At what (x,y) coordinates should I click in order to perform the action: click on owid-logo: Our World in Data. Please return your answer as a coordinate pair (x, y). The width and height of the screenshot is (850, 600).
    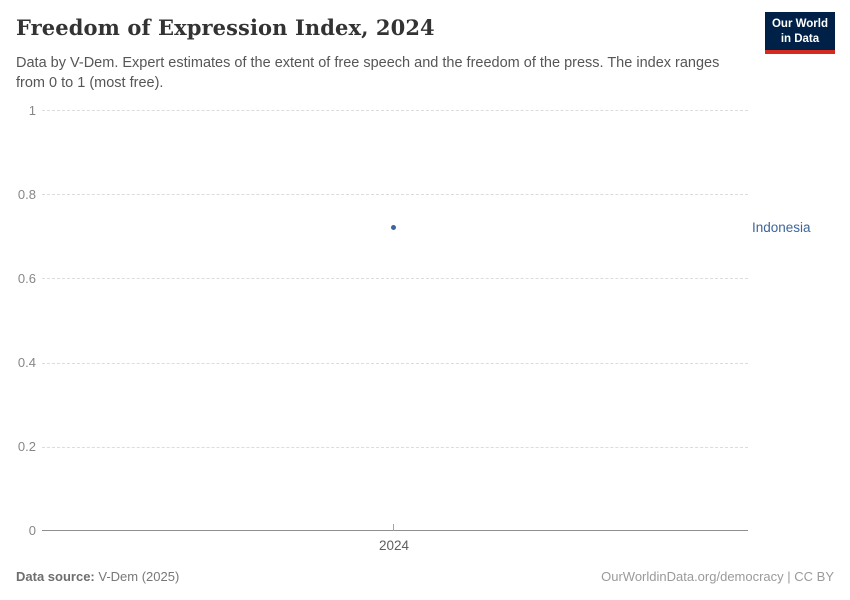
    Looking at the image, I should click on (799, 33).